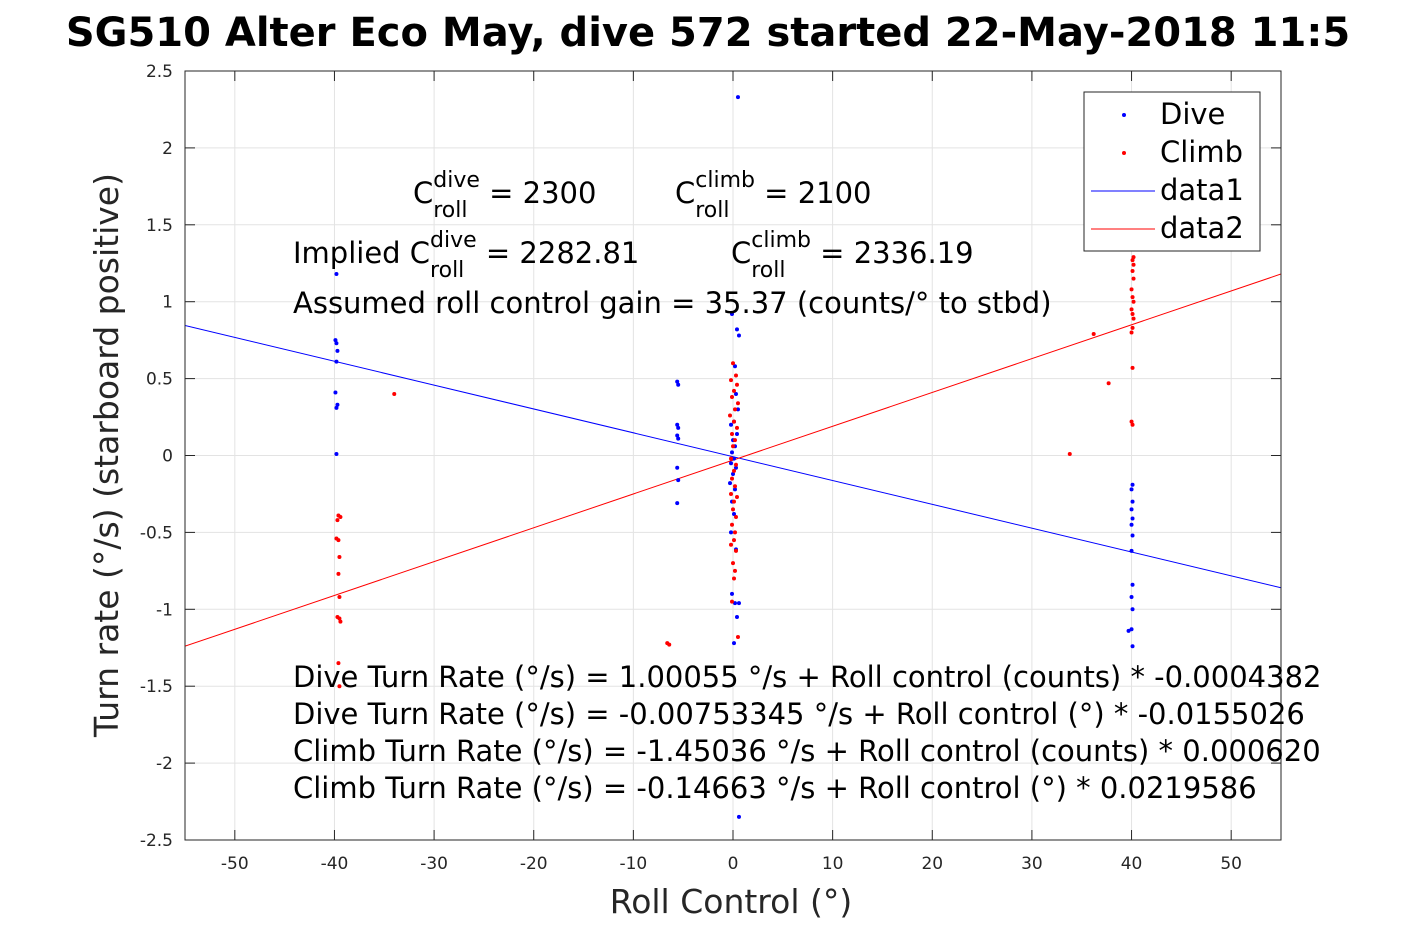 The width and height of the screenshot is (1417, 945). Describe the element at coordinates (235, 864) in the screenshot. I see `x-tick-label: -50` at that location.